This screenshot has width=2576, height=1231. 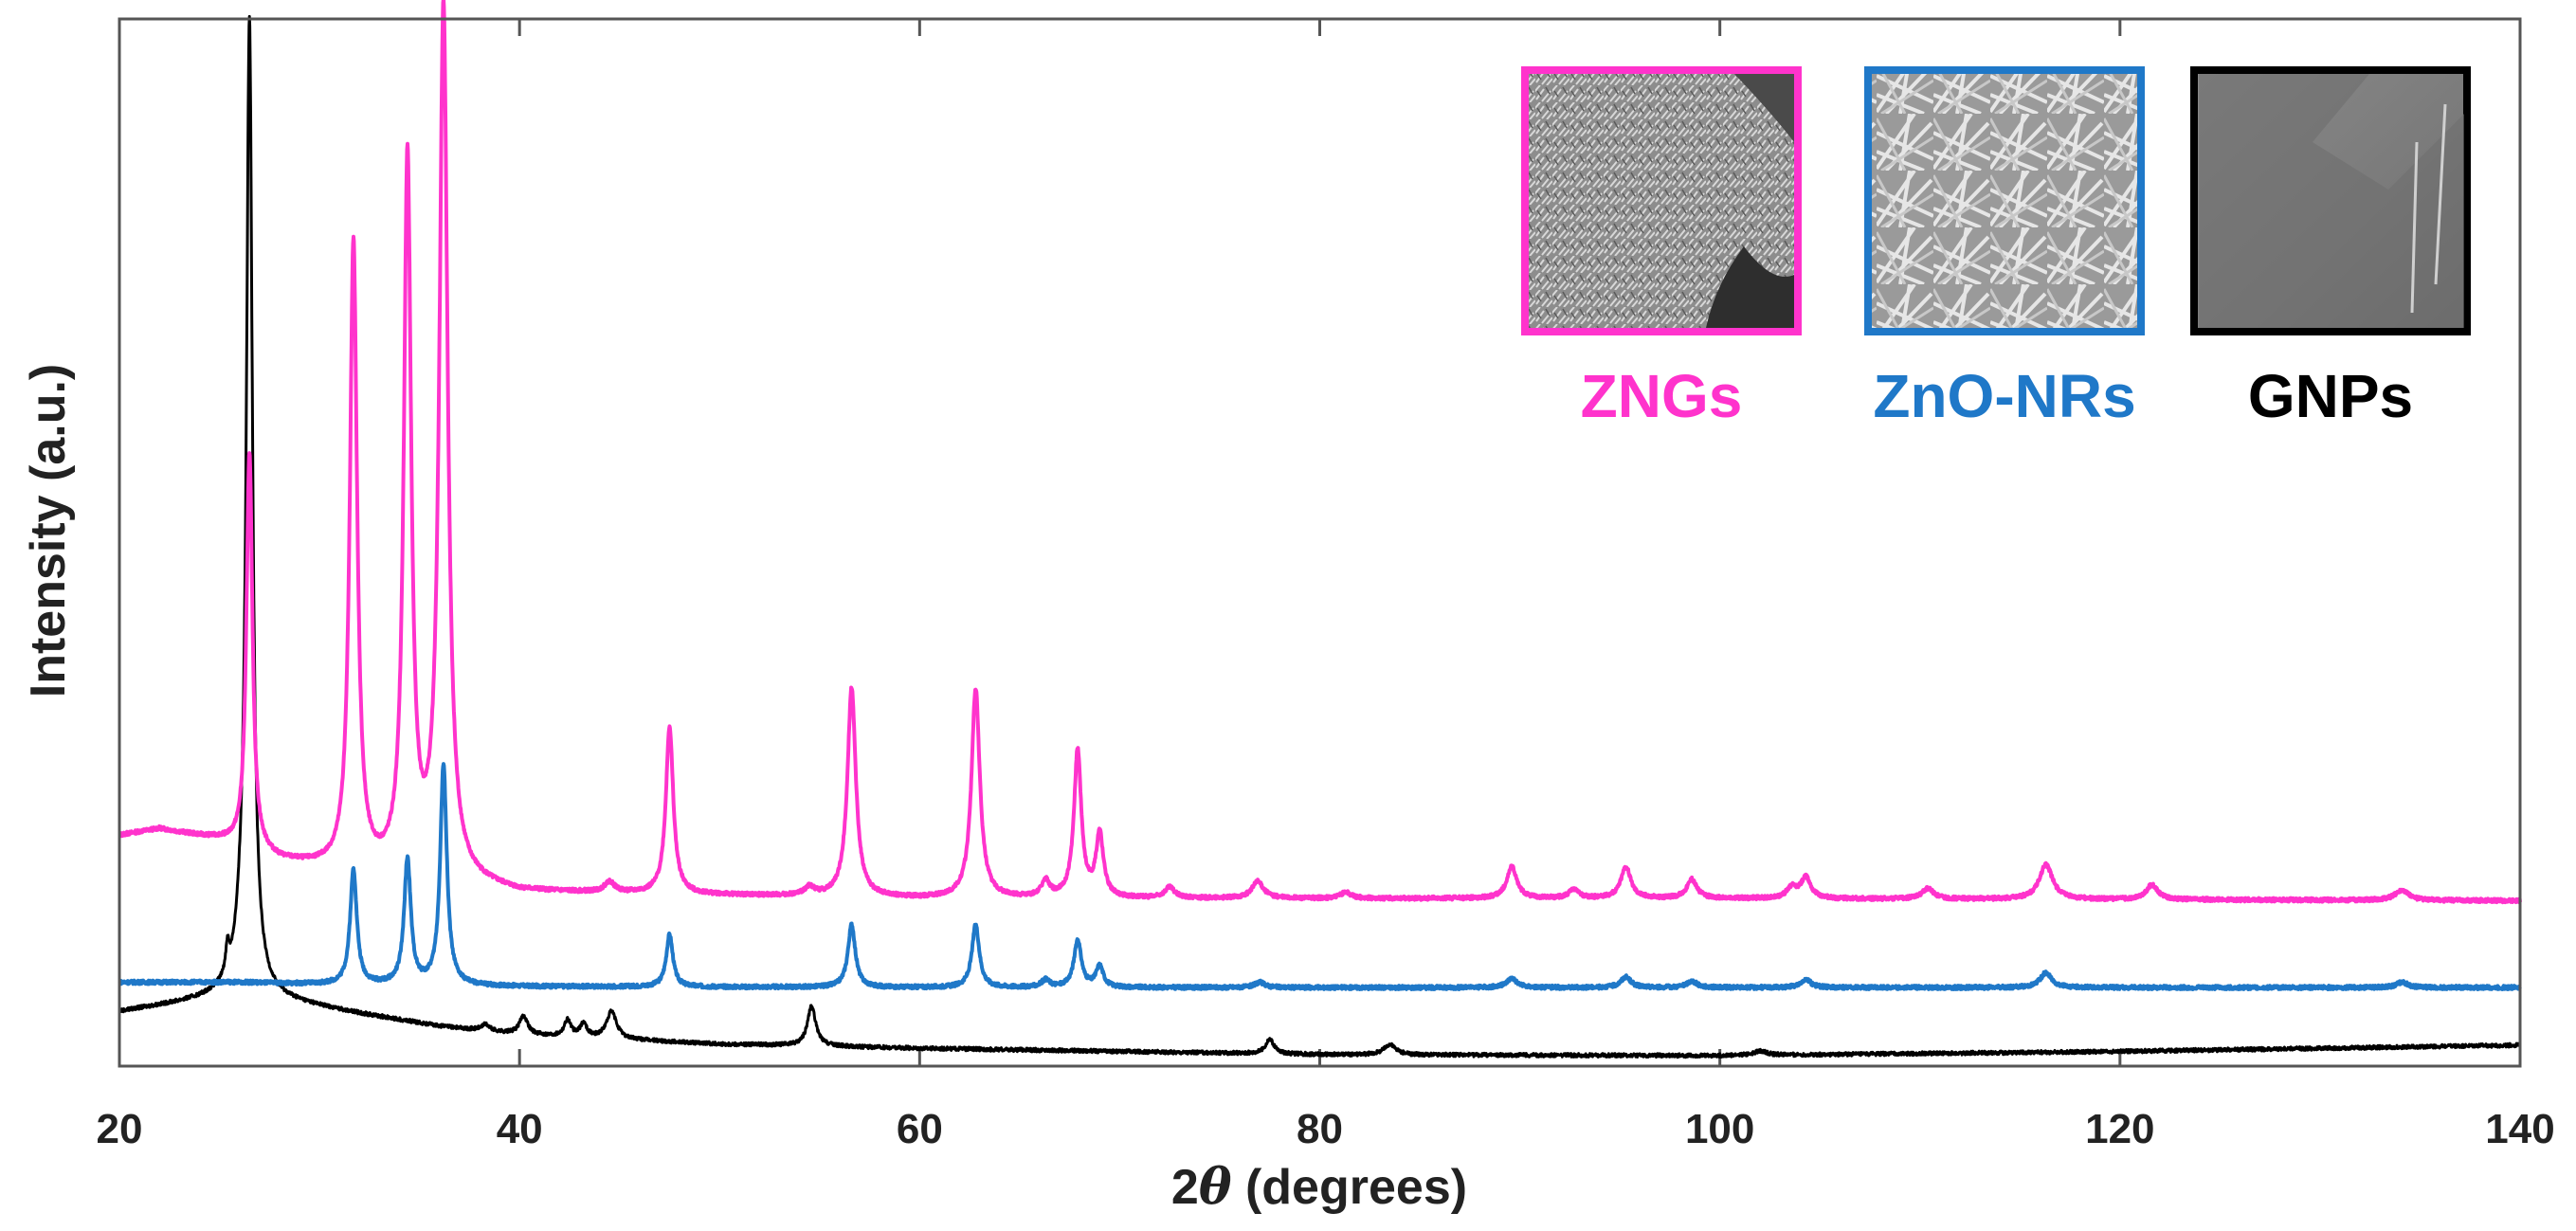 What do you see at coordinates (1320, 1129) in the screenshot?
I see `x-tick-label: 80` at bounding box center [1320, 1129].